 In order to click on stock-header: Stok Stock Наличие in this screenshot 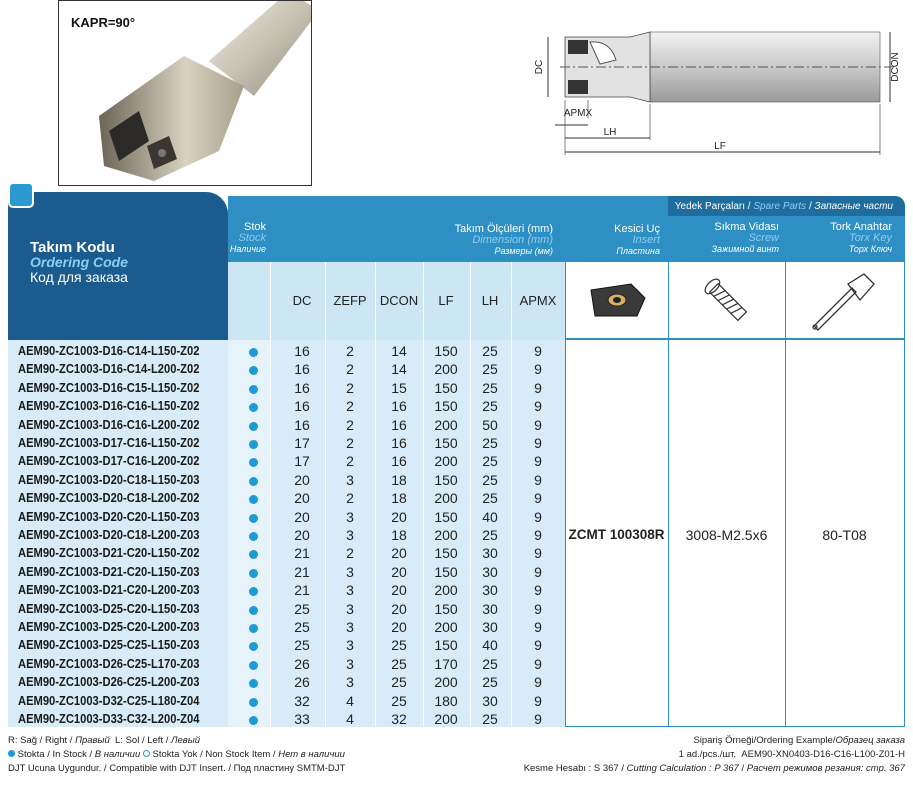, I will do `click(247, 238)`.